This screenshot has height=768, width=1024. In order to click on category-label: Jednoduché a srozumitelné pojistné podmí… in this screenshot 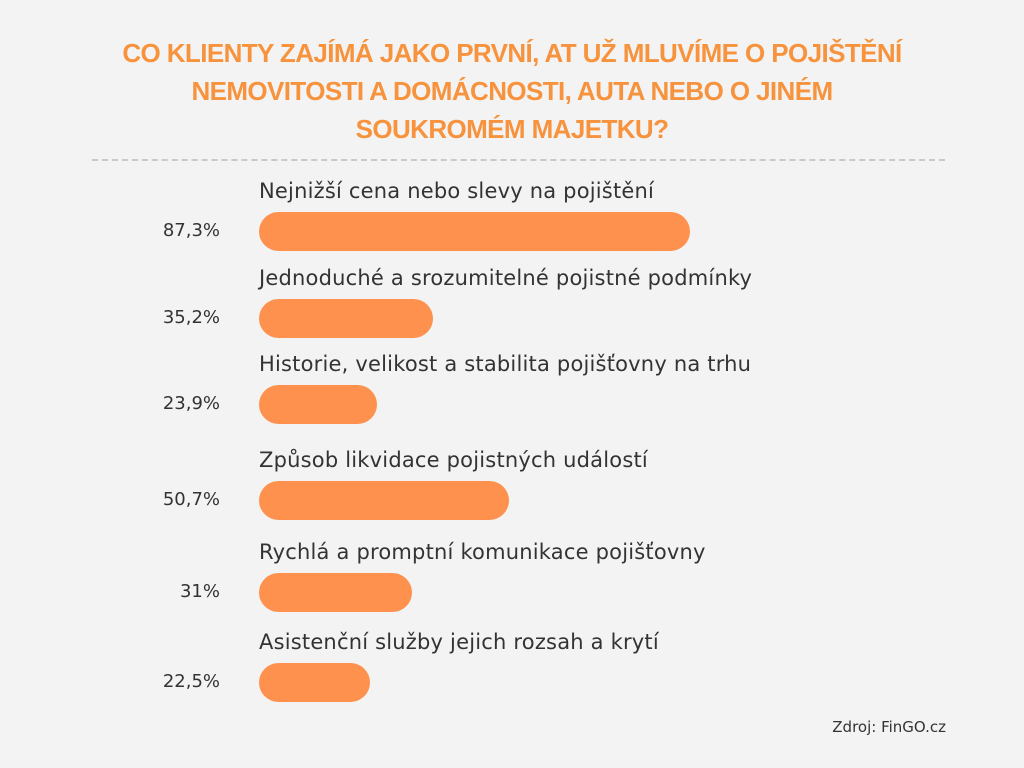, I will do `click(506, 278)`.